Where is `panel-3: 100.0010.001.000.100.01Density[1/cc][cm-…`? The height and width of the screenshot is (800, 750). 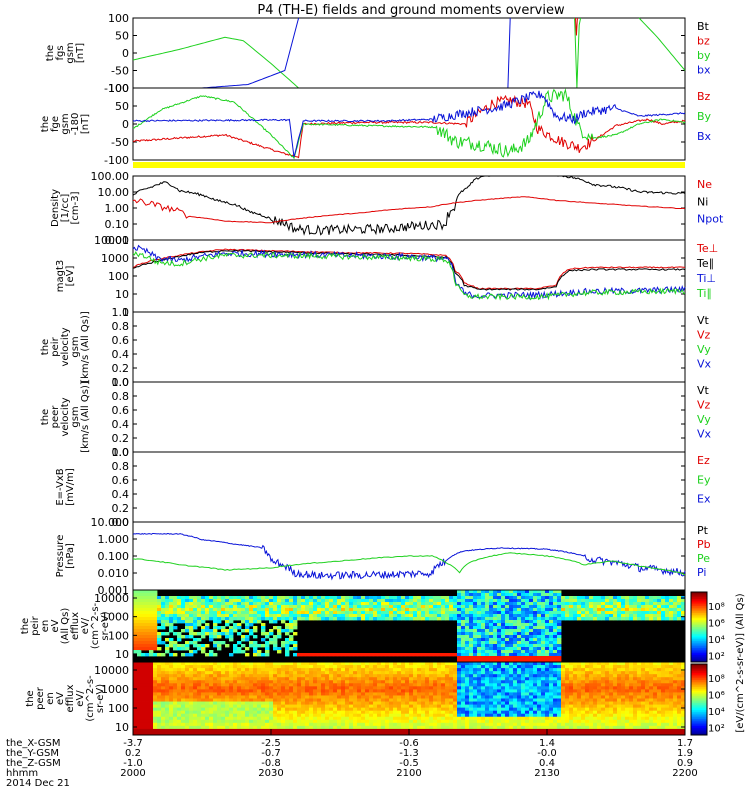
panel-3: 100.0010.001.000.100.01Density[1/cc][cm-… is located at coordinates (387, 208).